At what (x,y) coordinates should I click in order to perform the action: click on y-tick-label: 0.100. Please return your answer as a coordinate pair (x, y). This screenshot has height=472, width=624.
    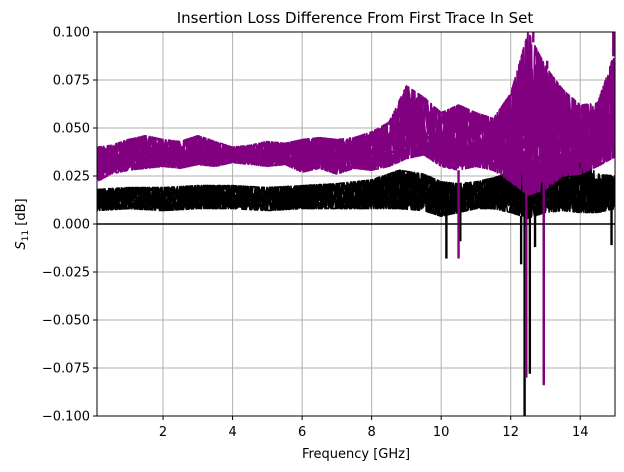
    Looking at the image, I should click on (71, 33).